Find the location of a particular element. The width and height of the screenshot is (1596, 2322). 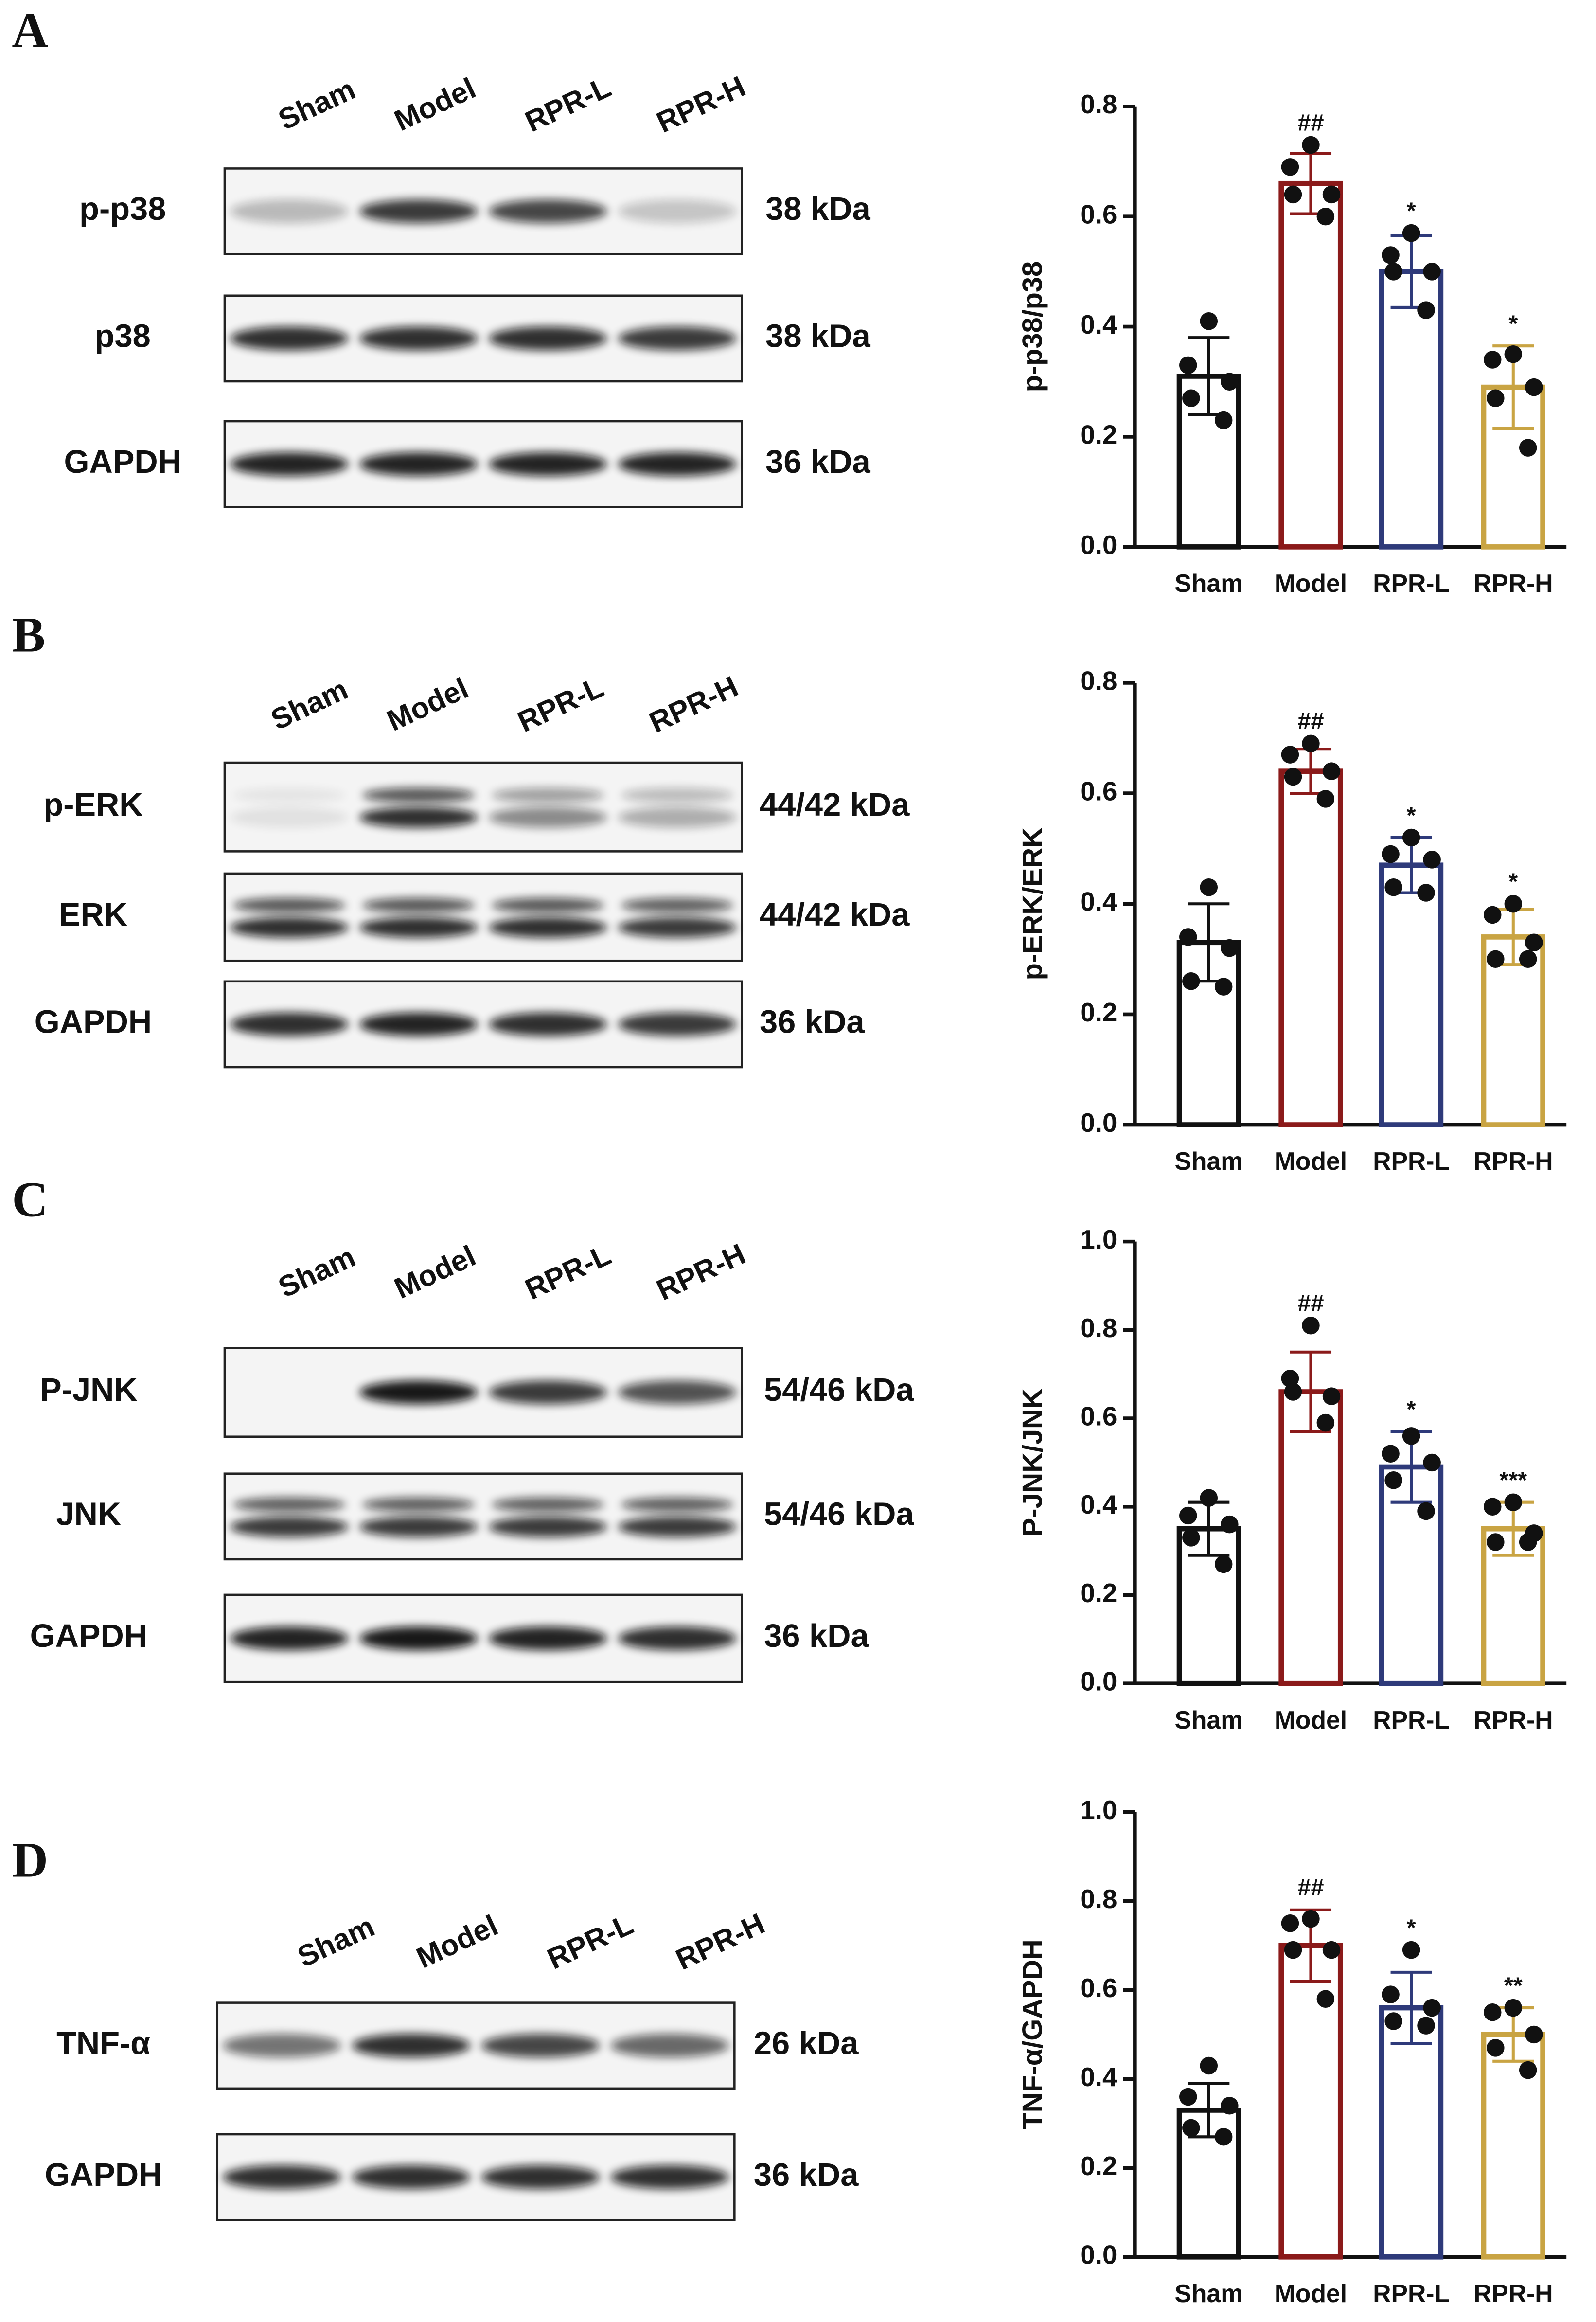

lane-label: RPR-H is located at coordinates (693, 704).